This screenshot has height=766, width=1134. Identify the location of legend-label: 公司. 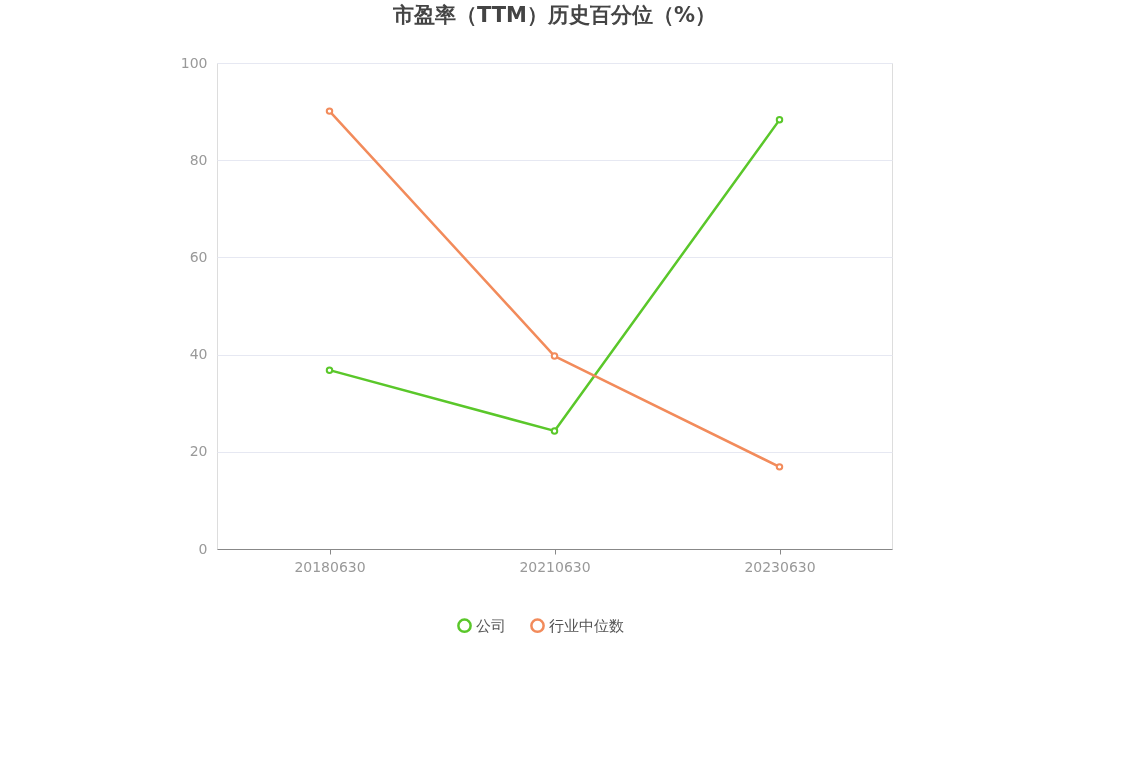
(491, 625).